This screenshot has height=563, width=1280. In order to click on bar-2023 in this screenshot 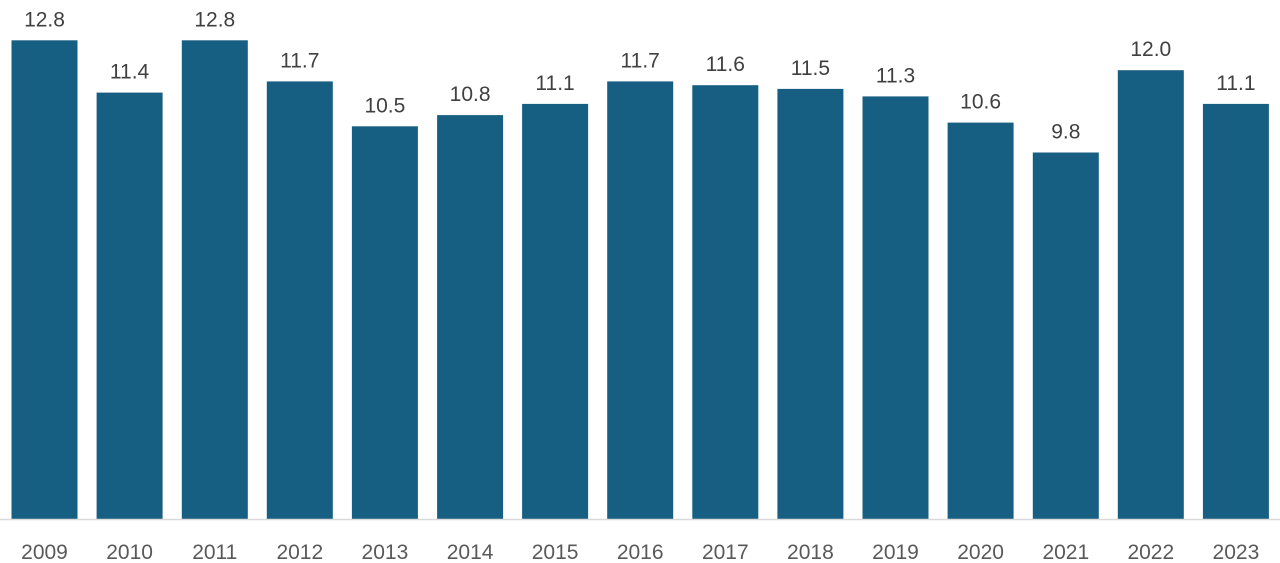, I will do `click(1235, 311)`.